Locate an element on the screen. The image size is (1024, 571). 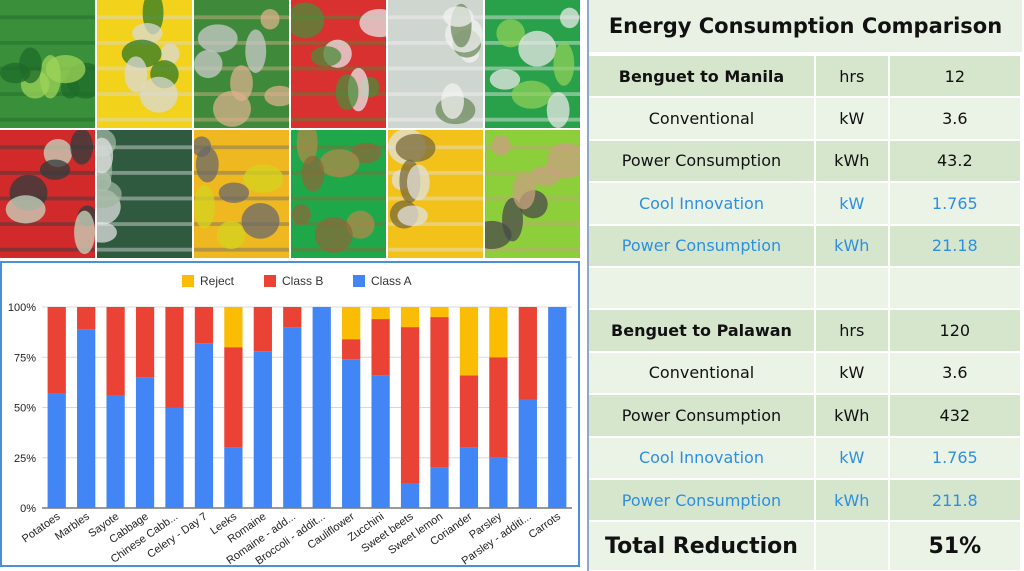
y-tick-label: 50% is located at coordinates (25, 409).